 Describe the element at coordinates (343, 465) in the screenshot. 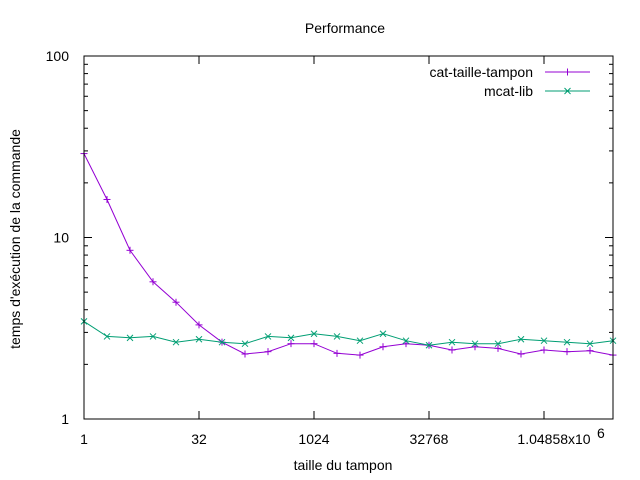

I see `x-axis-label: taille du tampon` at that location.